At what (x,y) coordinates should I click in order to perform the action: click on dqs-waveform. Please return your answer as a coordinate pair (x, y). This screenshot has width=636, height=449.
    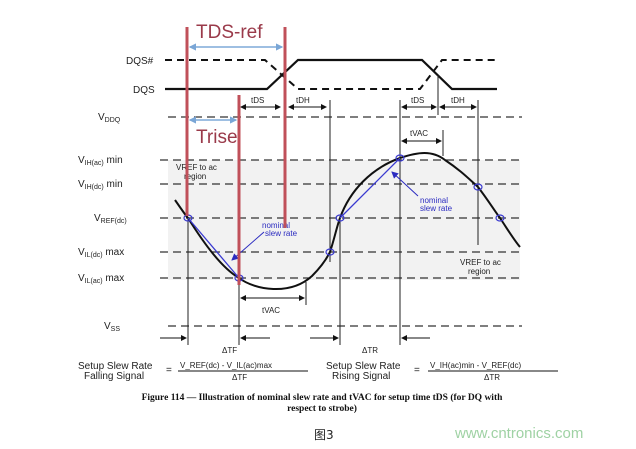
    Looking at the image, I should click on (331, 74).